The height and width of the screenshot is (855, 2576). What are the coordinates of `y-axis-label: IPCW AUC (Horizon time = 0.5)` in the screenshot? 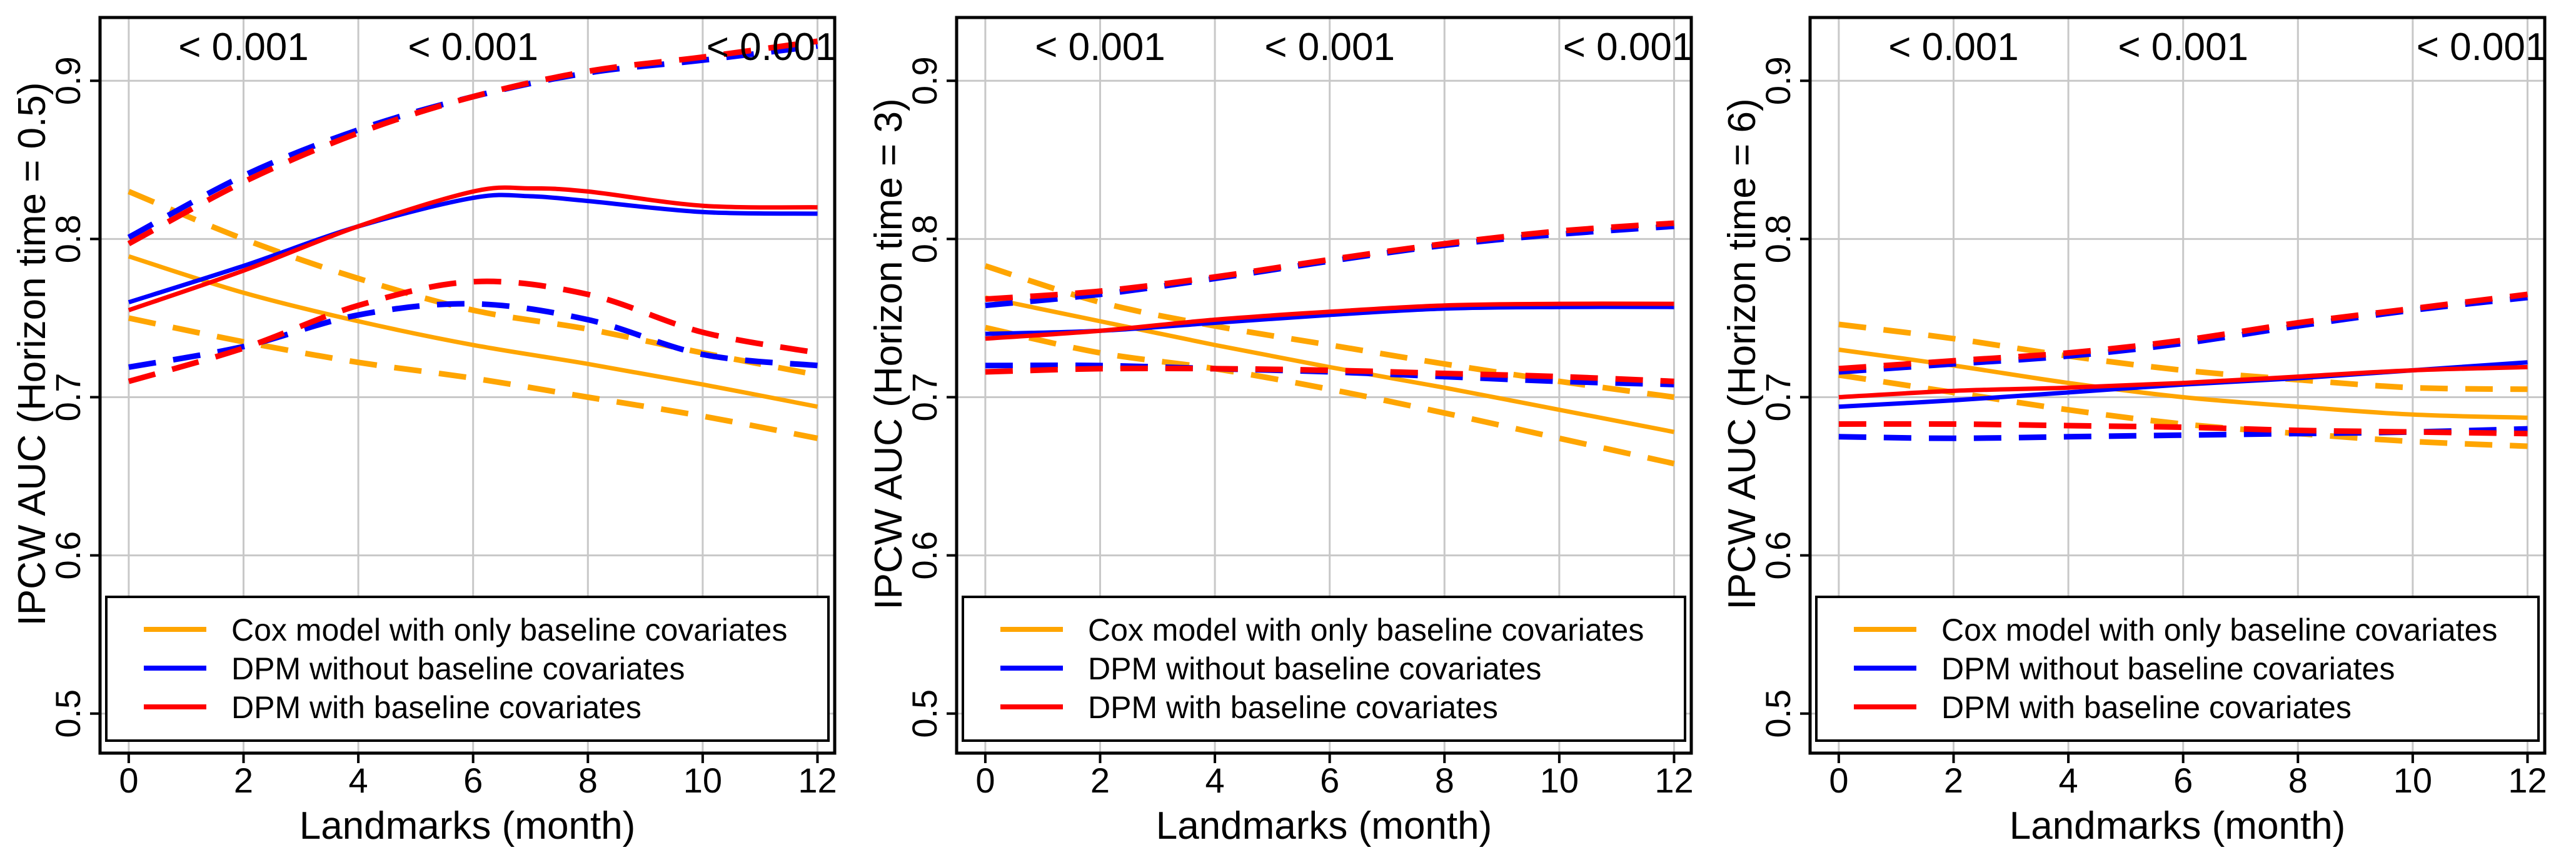 It's located at (32, 354).